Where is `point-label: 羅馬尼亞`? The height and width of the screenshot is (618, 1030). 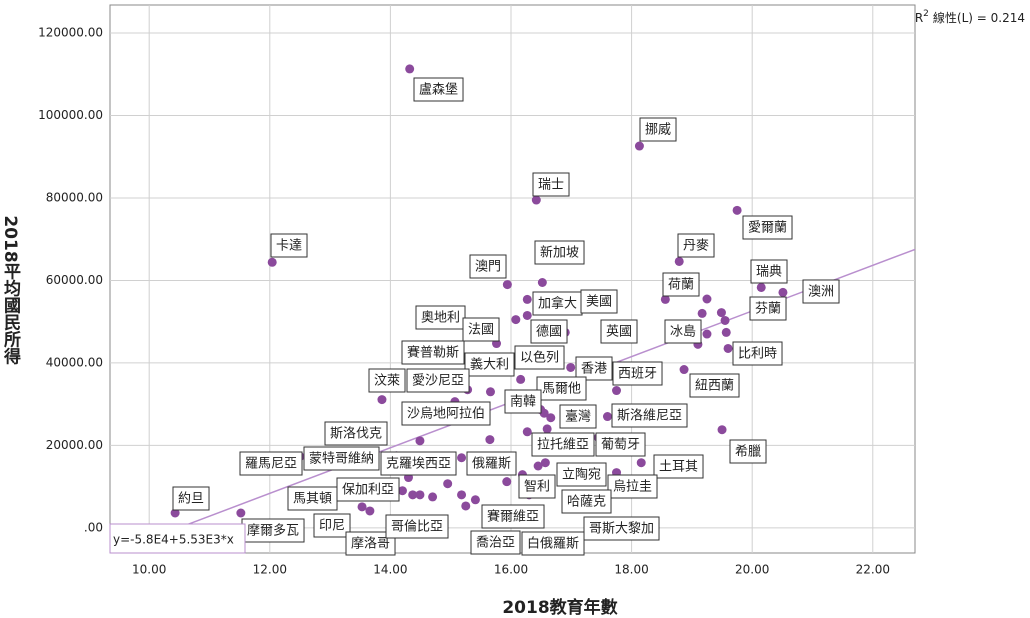
point-label: 羅馬尼亞 is located at coordinates (271, 464).